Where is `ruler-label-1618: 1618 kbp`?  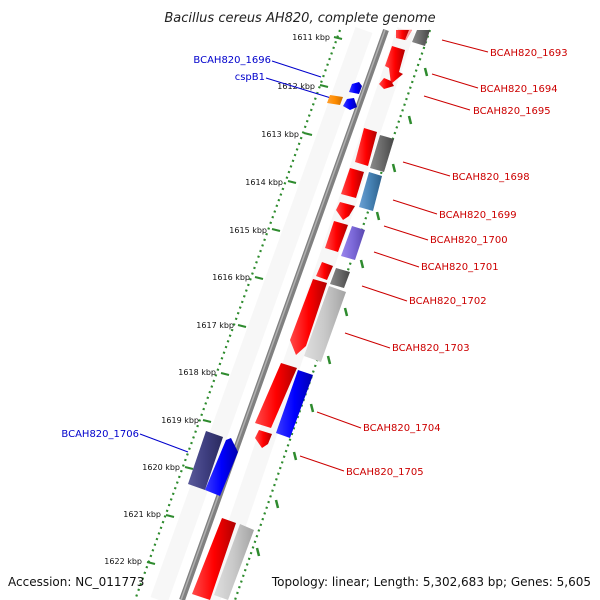 ruler-label-1618: 1618 kbp is located at coordinates (197, 372).